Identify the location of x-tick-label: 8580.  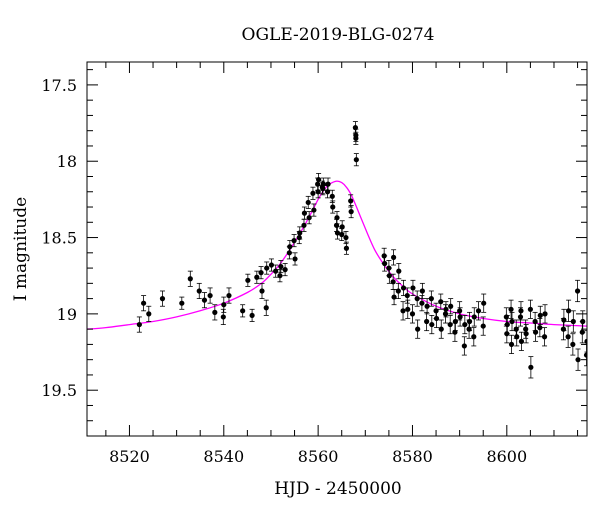
(412, 456).